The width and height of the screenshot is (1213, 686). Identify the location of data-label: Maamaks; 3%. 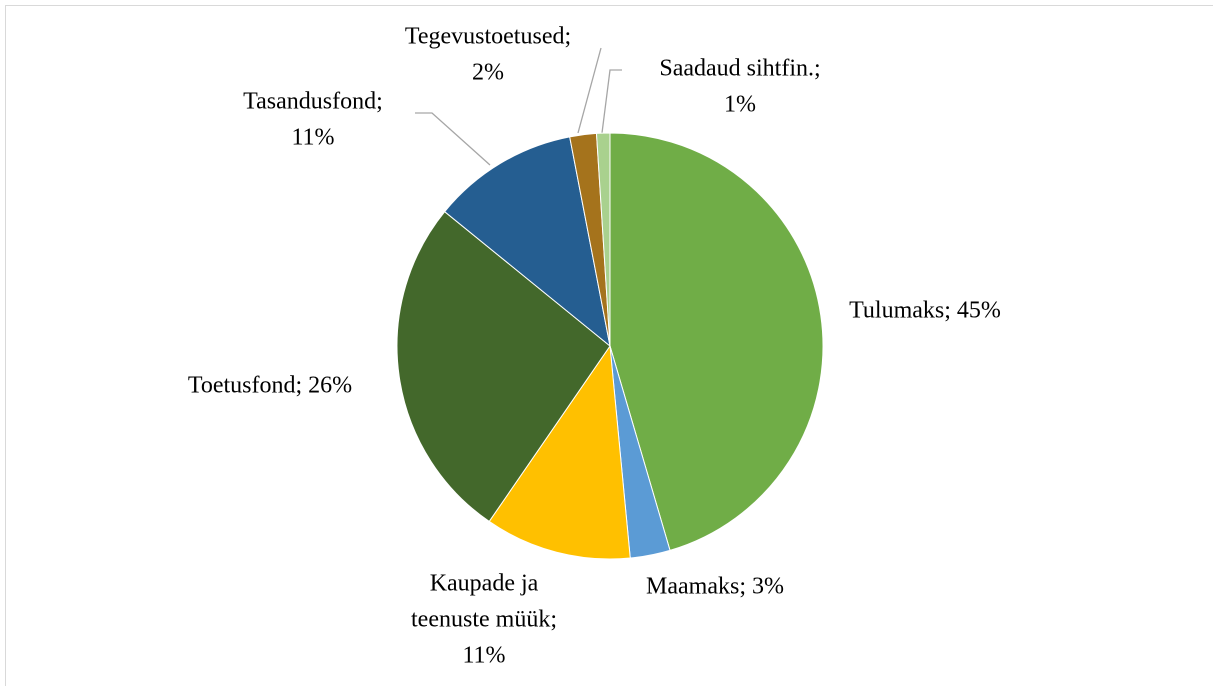
(715, 587).